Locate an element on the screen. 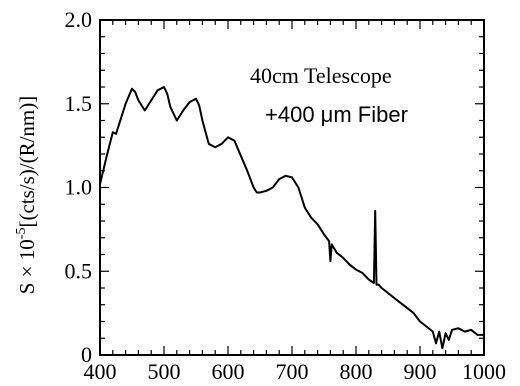 This screenshot has height=386, width=520. y-axis-label-exponent: -5 is located at coordinates (21, 234).